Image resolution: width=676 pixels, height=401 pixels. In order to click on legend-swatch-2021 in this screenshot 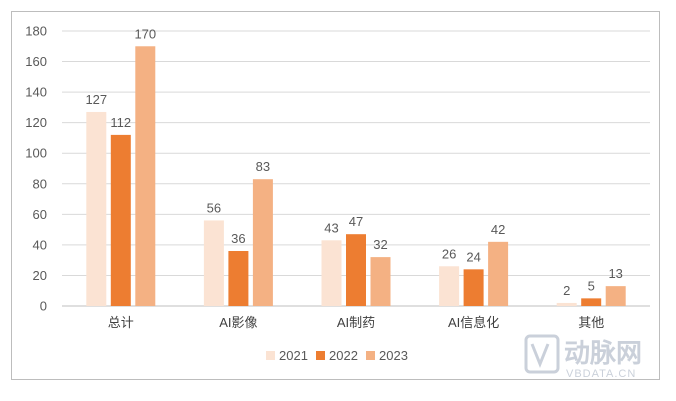, I will do `click(270, 355)`.